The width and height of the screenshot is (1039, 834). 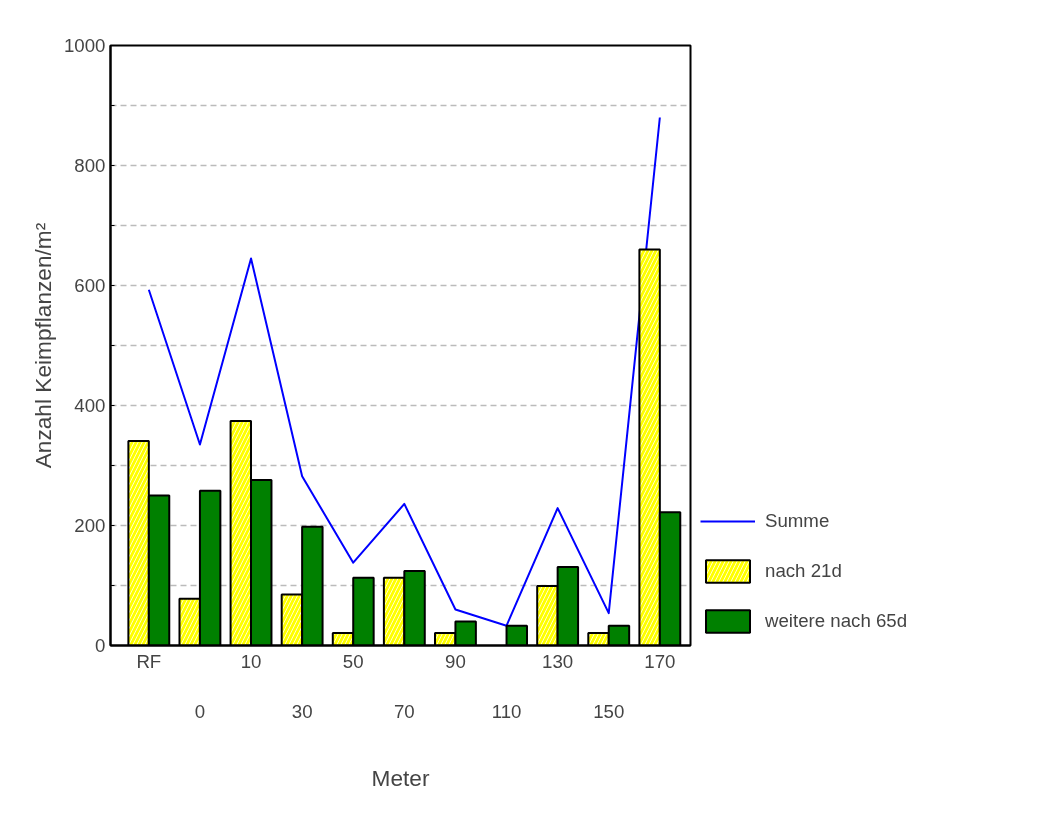 I want to click on x-tick-label: 130, so click(x=558, y=661).